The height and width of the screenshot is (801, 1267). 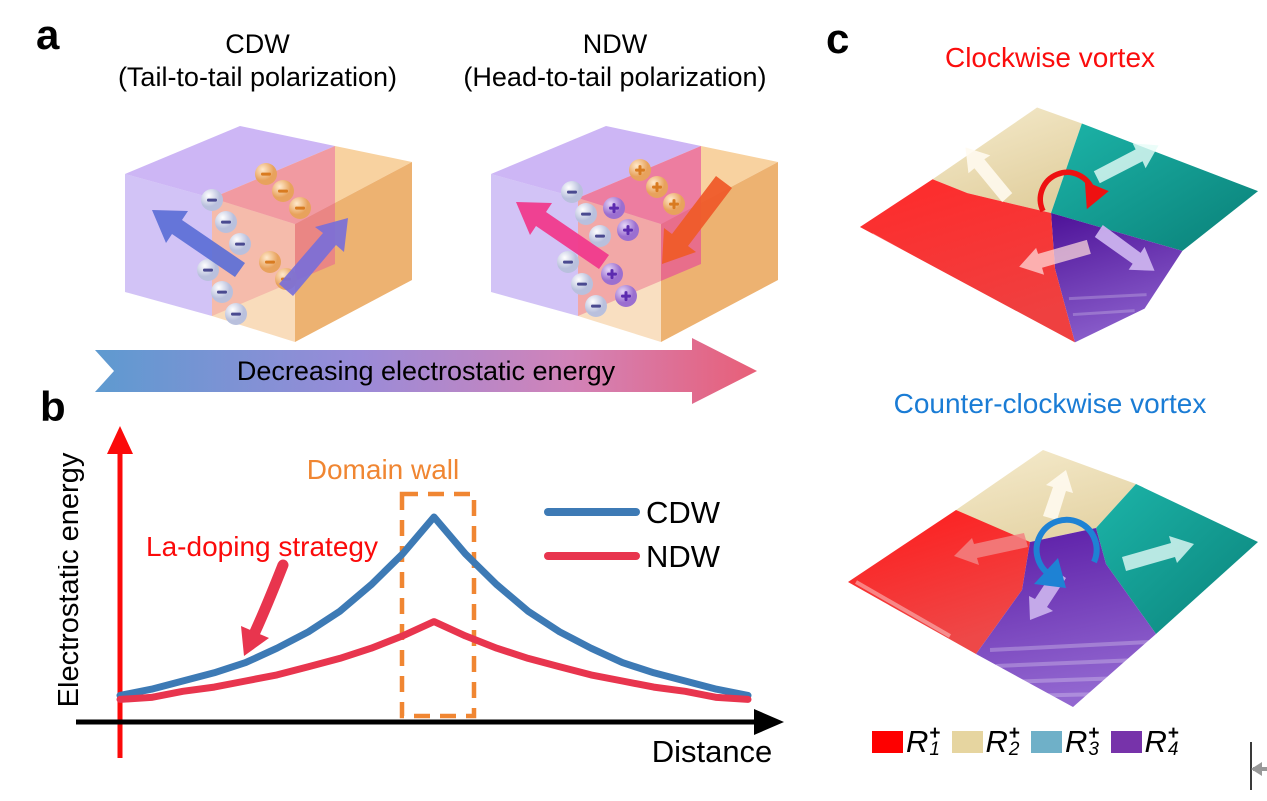 What do you see at coordinates (769, 722) in the screenshot?
I see `x-axis-arrowhead` at bounding box center [769, 722].